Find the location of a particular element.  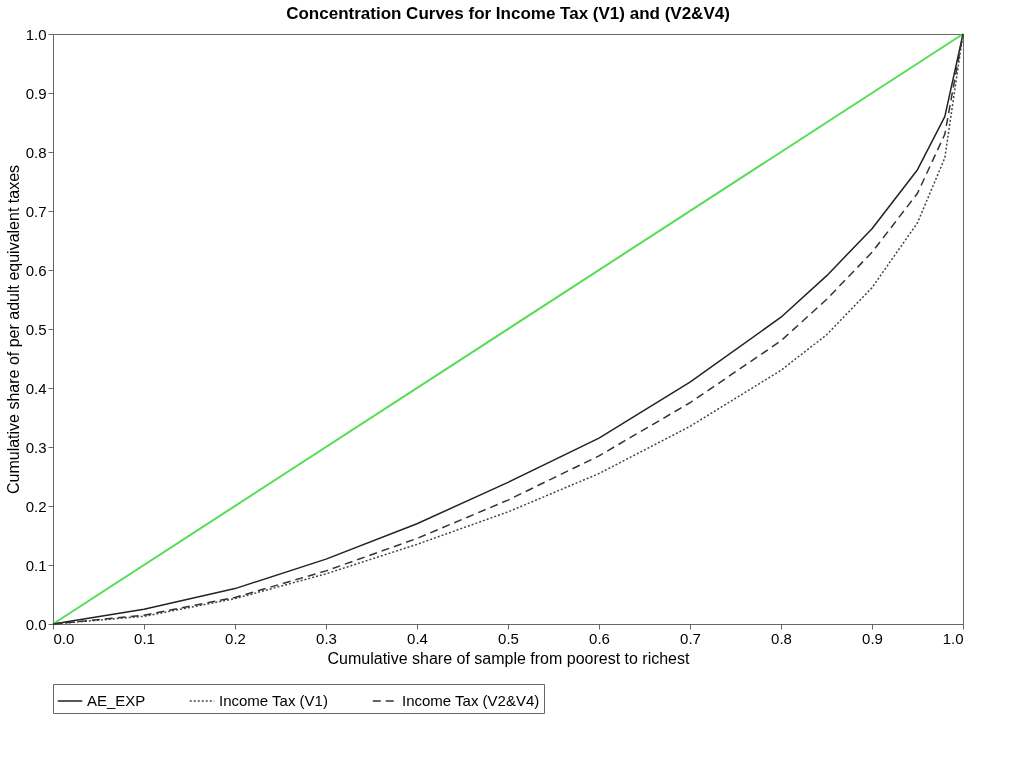

x-tick-label: 0.1 is located at coordinates (144, 638).